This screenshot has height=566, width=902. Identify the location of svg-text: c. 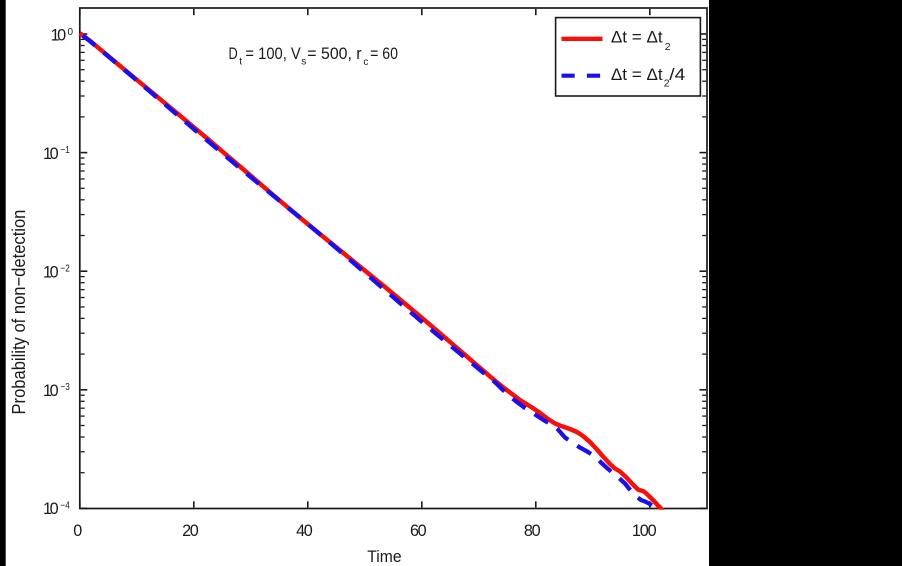
(365, 62).